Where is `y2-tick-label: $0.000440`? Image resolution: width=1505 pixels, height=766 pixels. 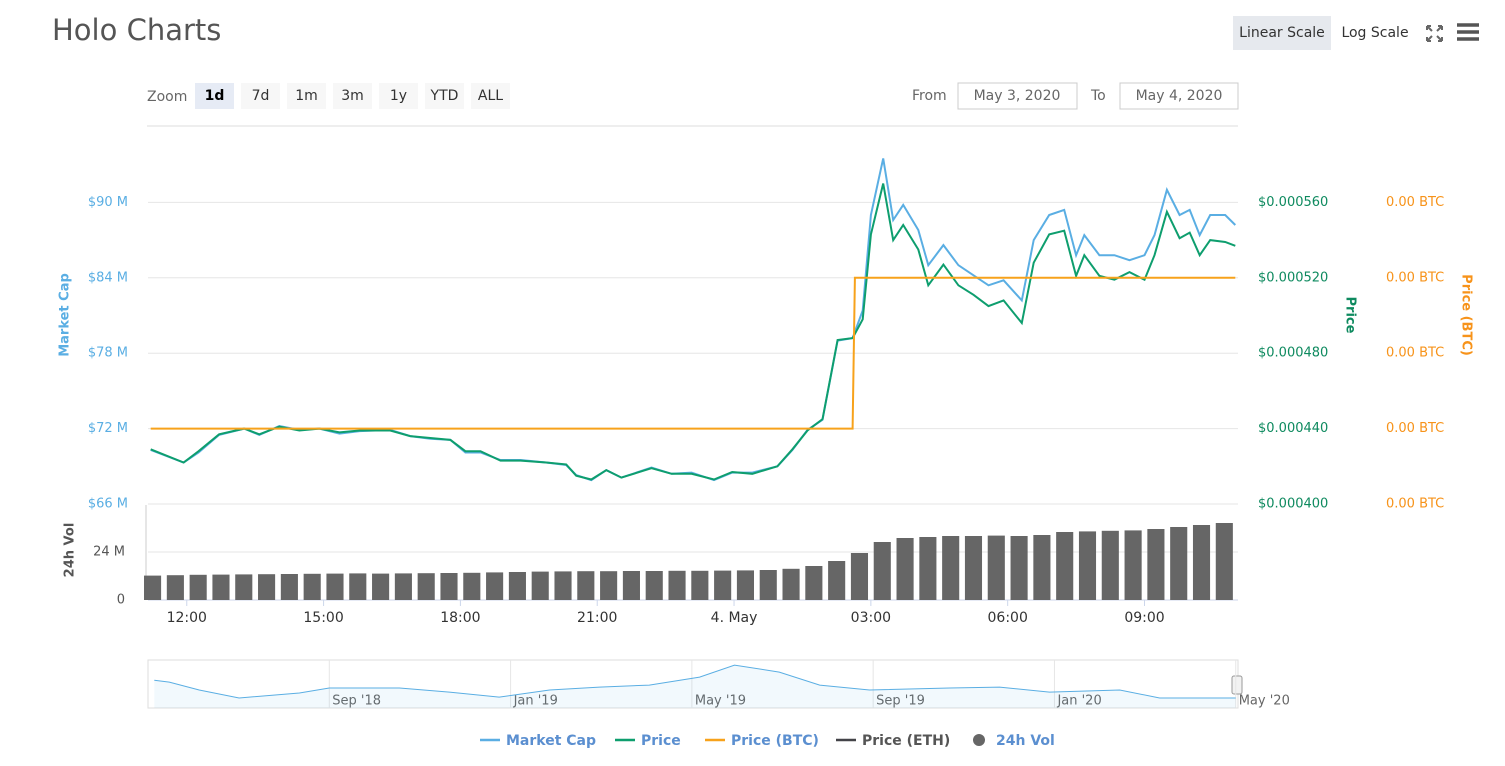 y2-tick-label: $0.000440 is located at coordinates (1293, 428).